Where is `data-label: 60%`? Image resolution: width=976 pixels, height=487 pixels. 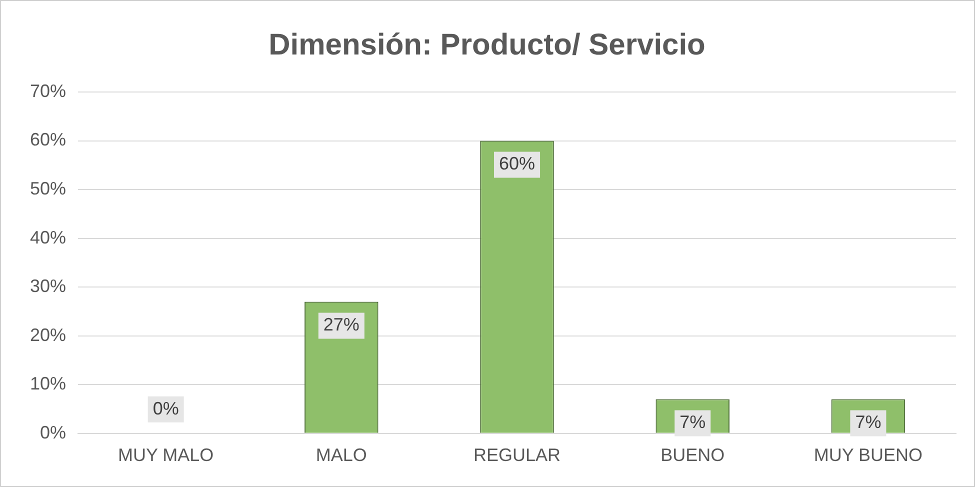
data-label: 60% is located at coordinates (517, 164).